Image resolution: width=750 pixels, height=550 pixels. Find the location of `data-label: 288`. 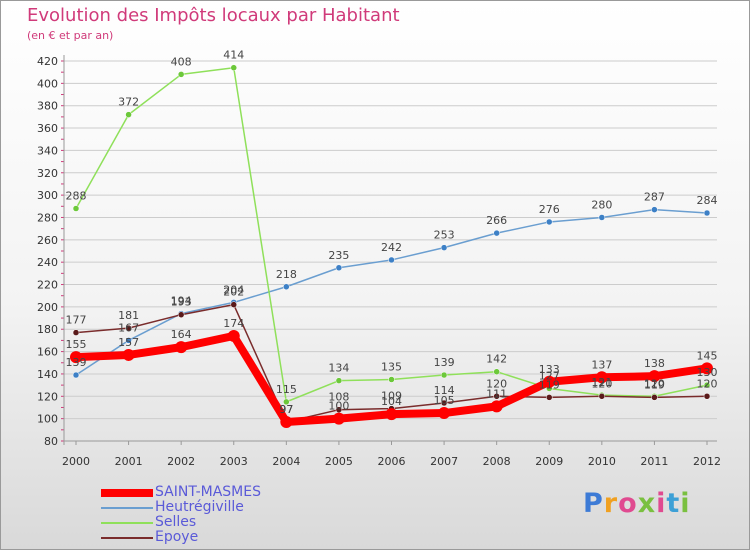

data-label: 288 is located at coordinates (76, 196).